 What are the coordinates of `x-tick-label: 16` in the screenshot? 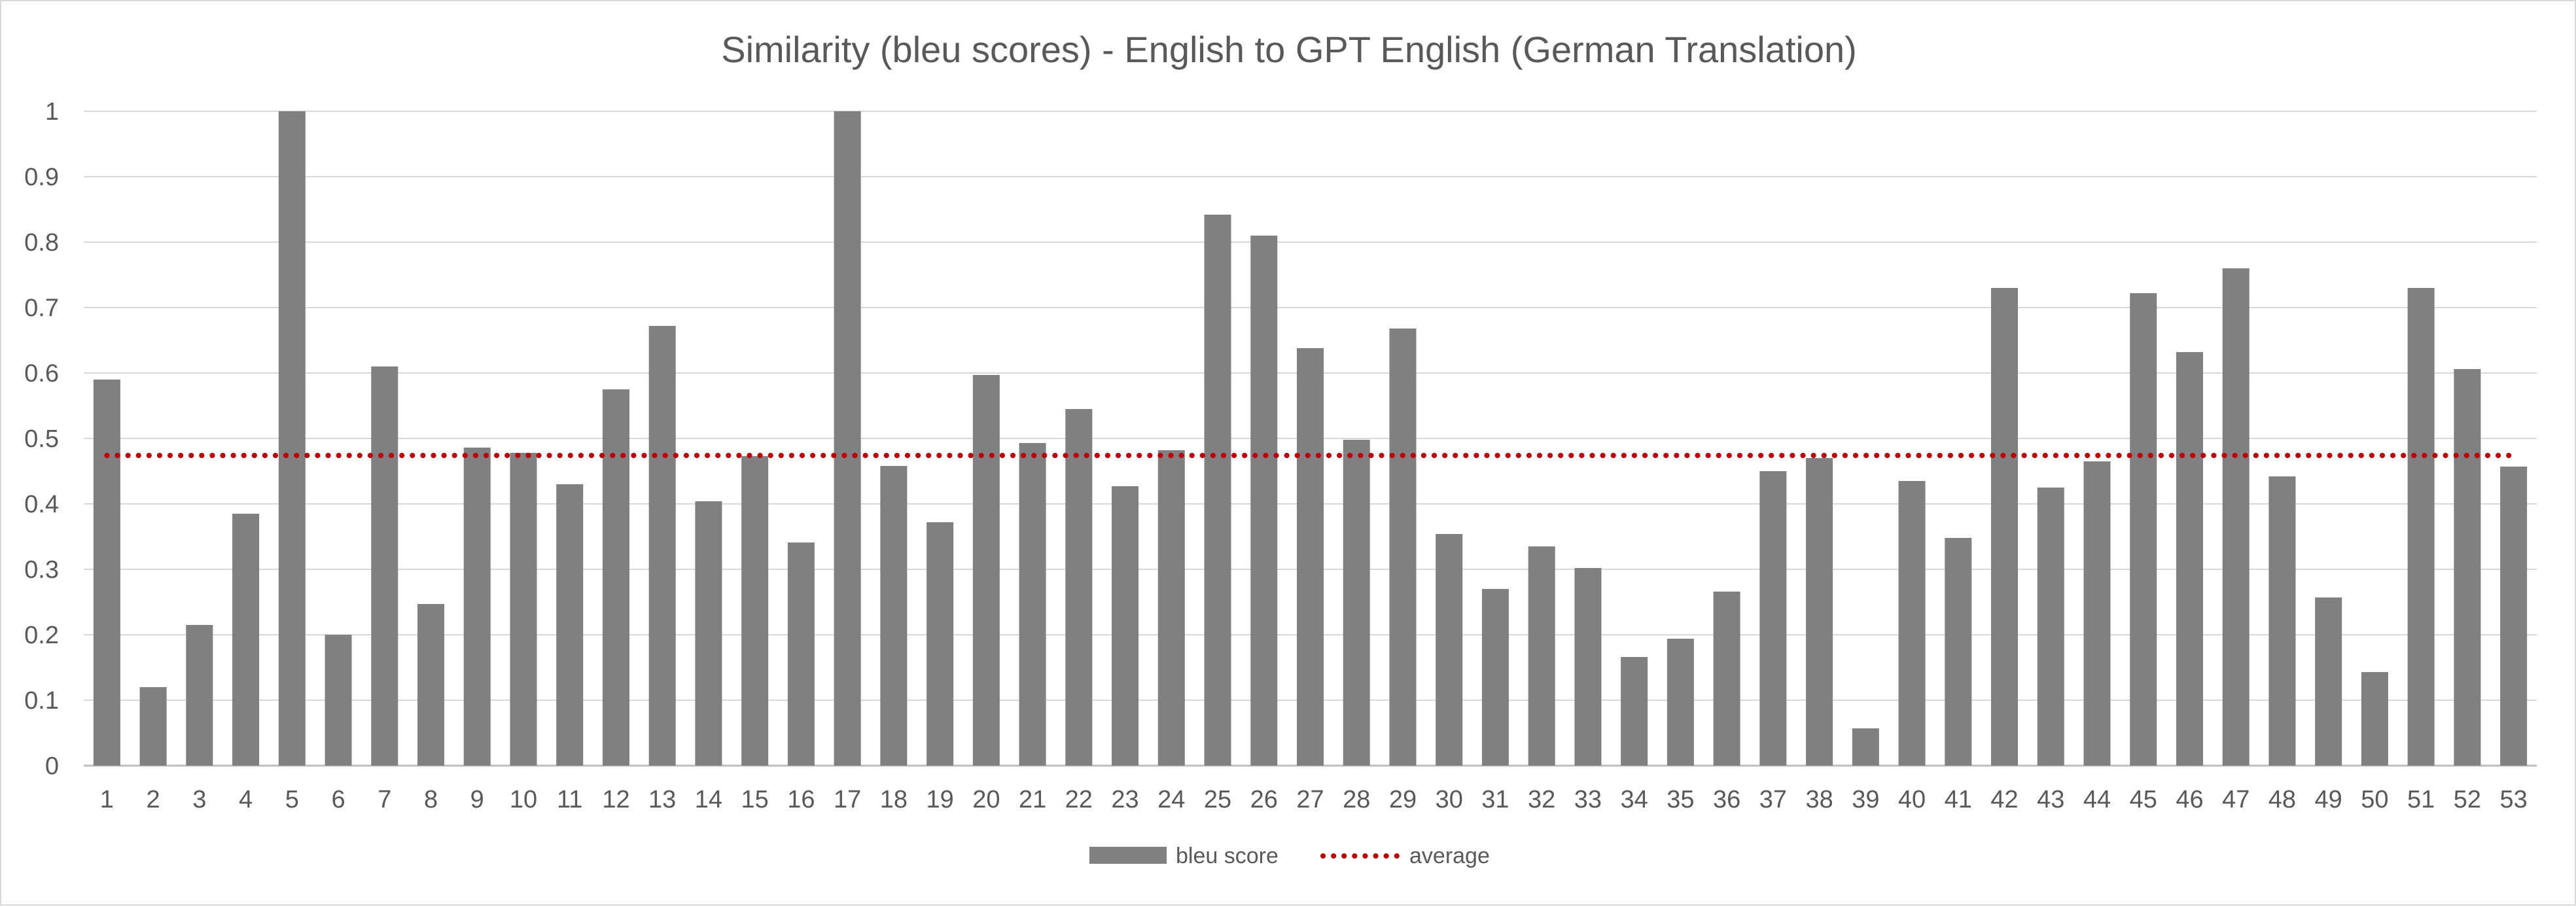 It's located at (801, 799).